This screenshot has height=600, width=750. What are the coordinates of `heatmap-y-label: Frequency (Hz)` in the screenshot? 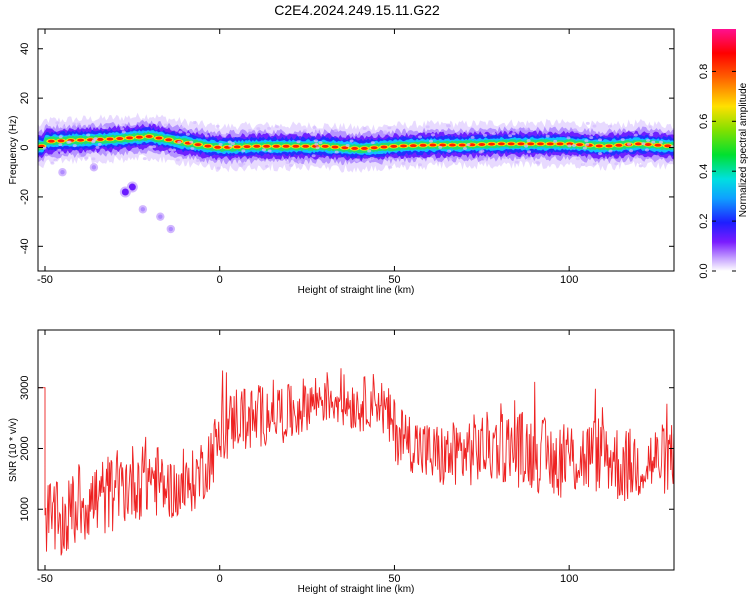 It's located at (13, 150).